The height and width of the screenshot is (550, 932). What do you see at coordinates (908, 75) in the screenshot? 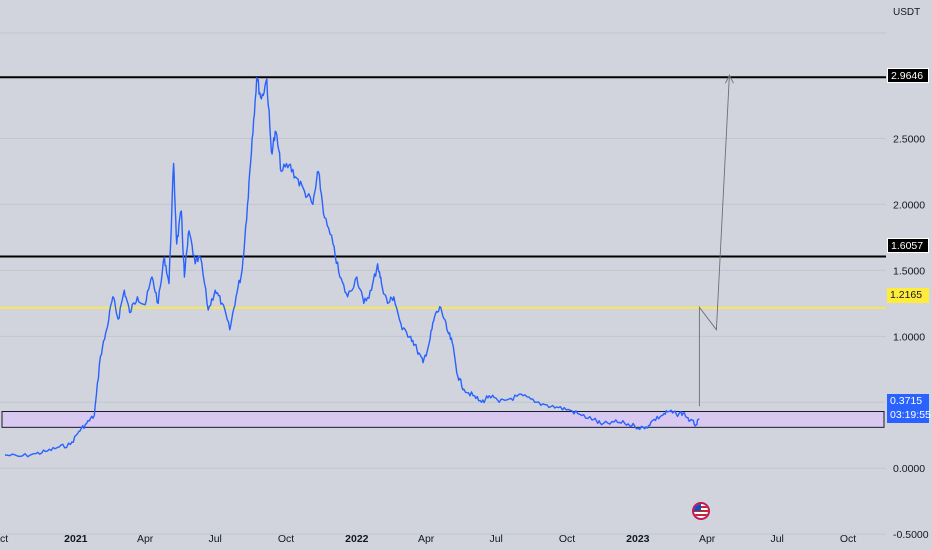
I see `price-tag-level-high: 2.9646` at bounding box center [908, 75].